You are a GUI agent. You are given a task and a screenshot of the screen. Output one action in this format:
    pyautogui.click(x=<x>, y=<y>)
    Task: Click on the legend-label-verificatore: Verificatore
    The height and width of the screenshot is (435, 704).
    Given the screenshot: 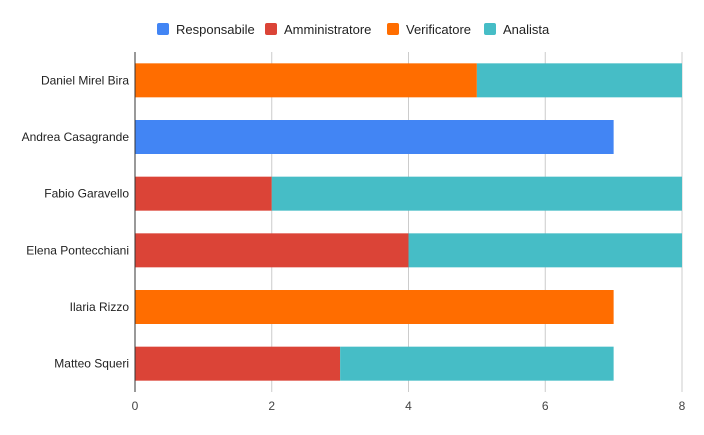 What is the action you would take?
    pyautogui.click(x=438, y=29)
    